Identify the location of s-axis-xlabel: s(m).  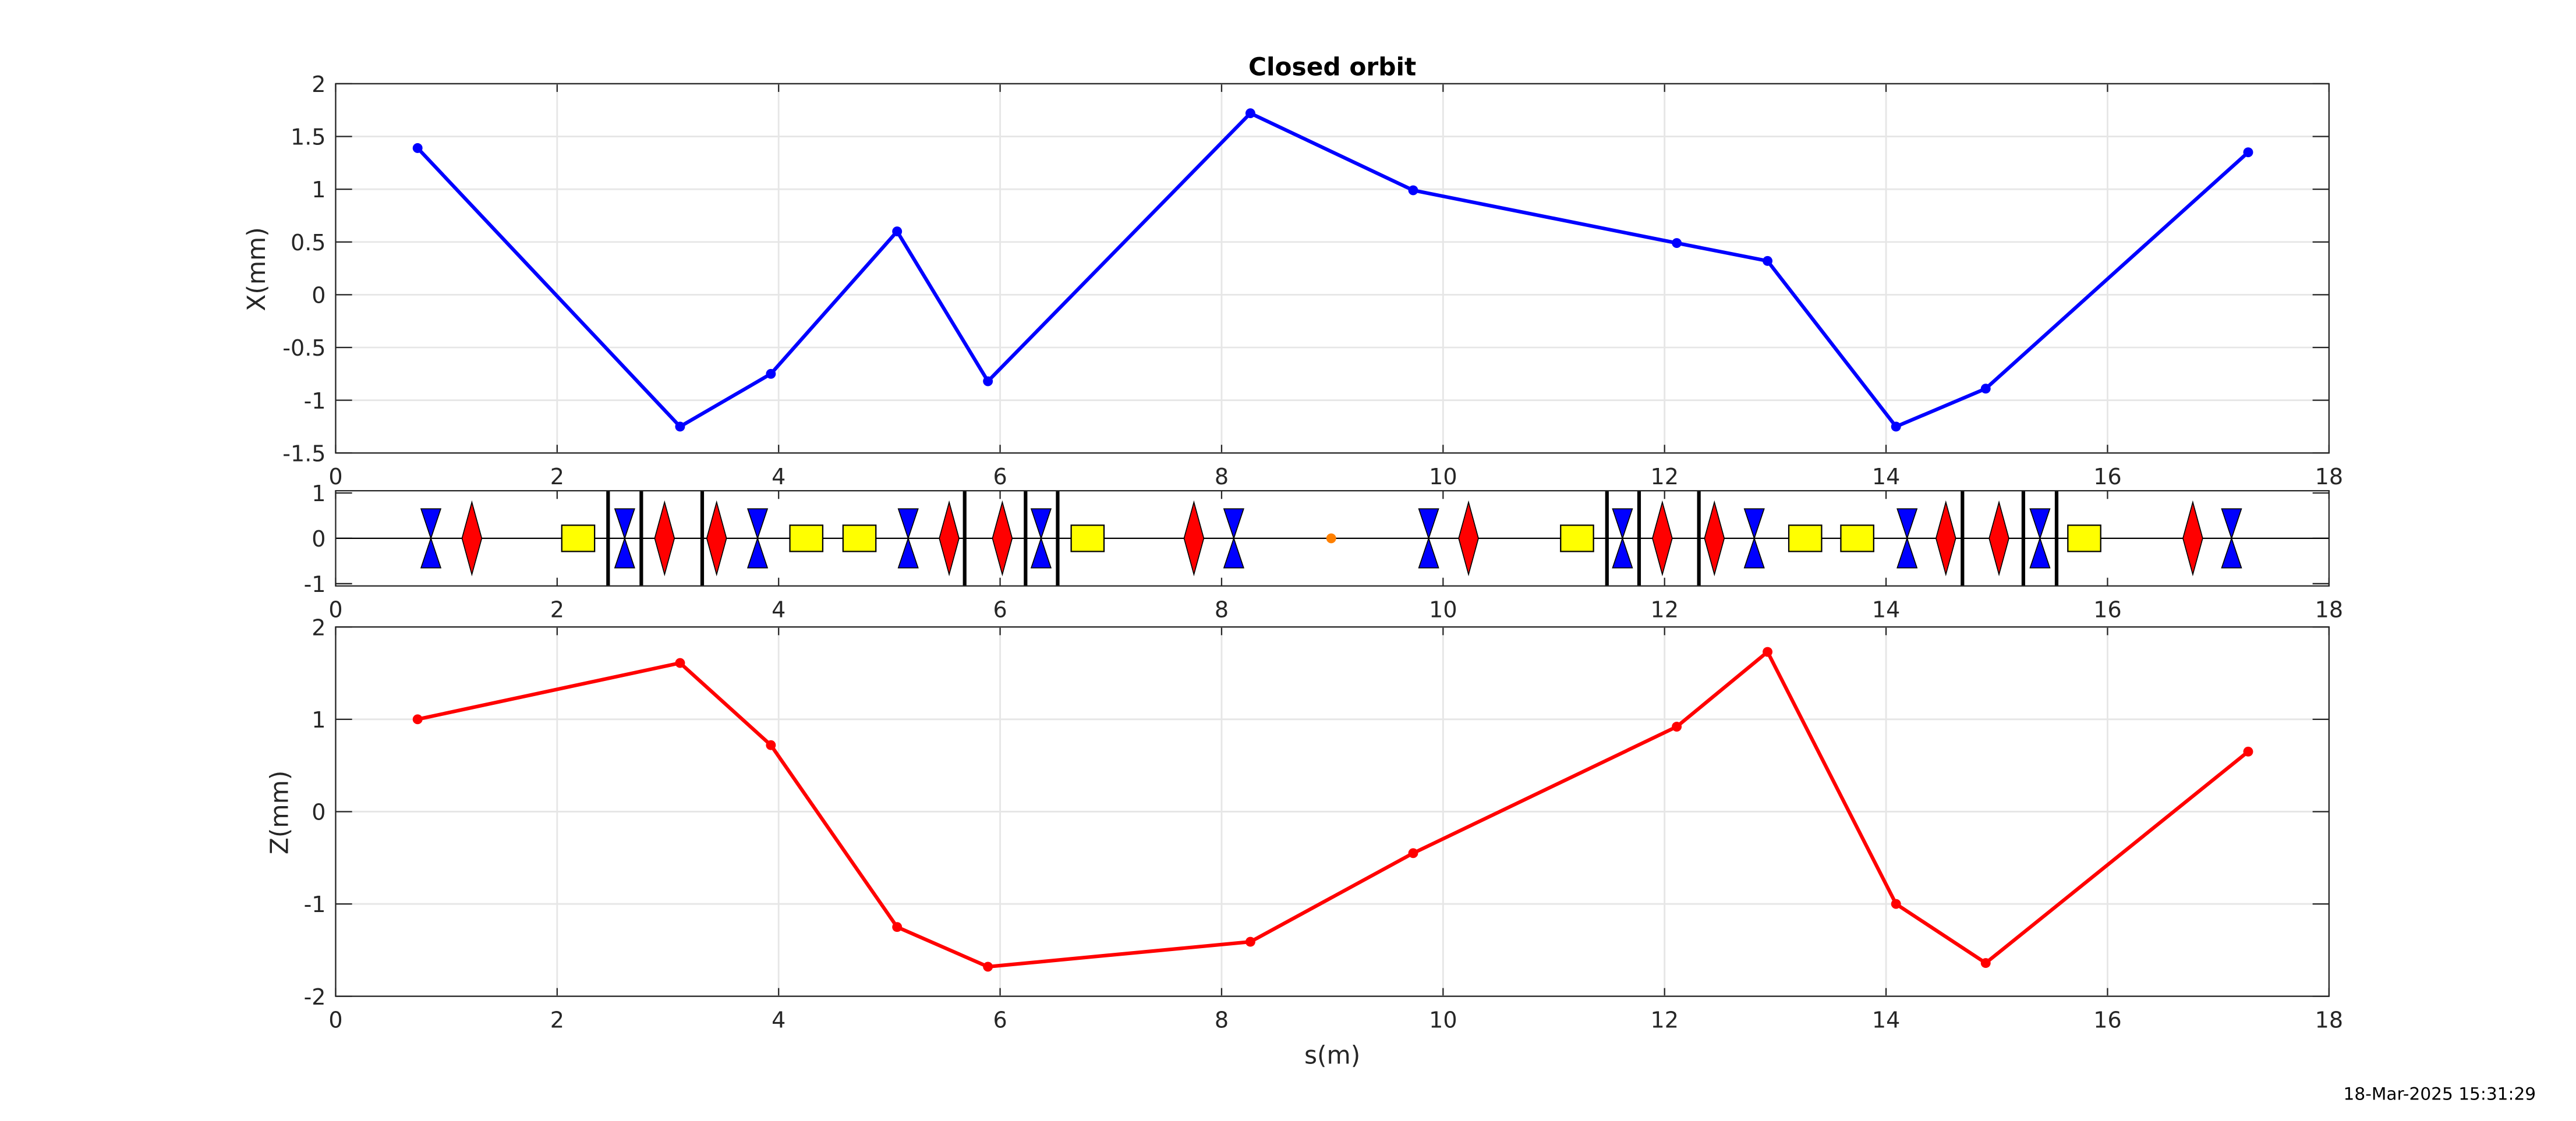
(1332, 1055).